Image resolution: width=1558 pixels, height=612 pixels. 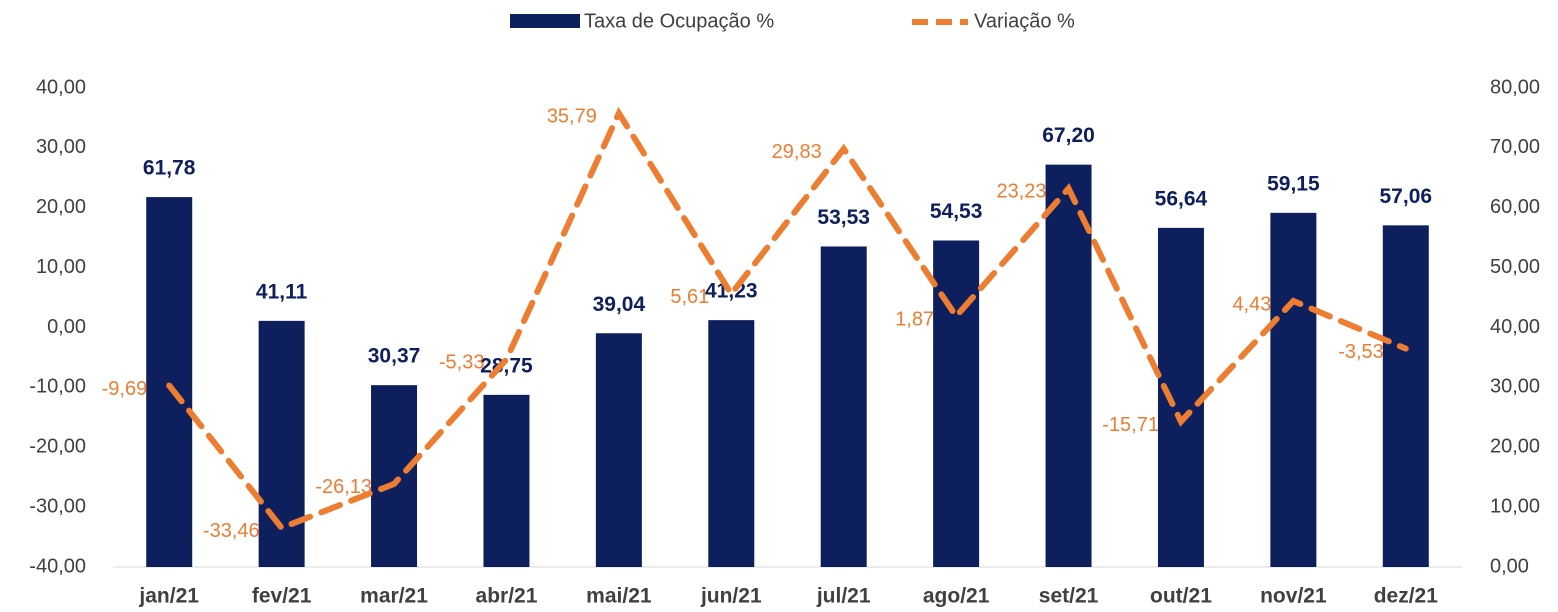 I want to click on bar-value-label: 41,11, so click(x=282, y=291).